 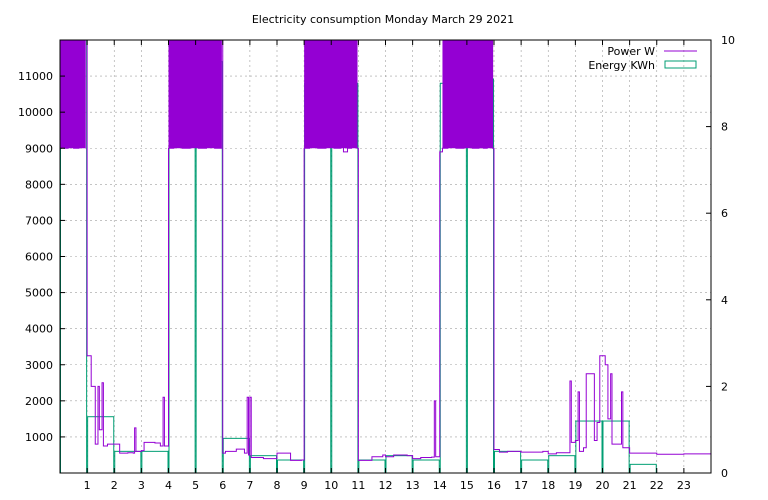 What do you see at coordinates (631, 51) in the screenshot?
I see `legend-power-label: Power W` at bounding box center [631, 51].